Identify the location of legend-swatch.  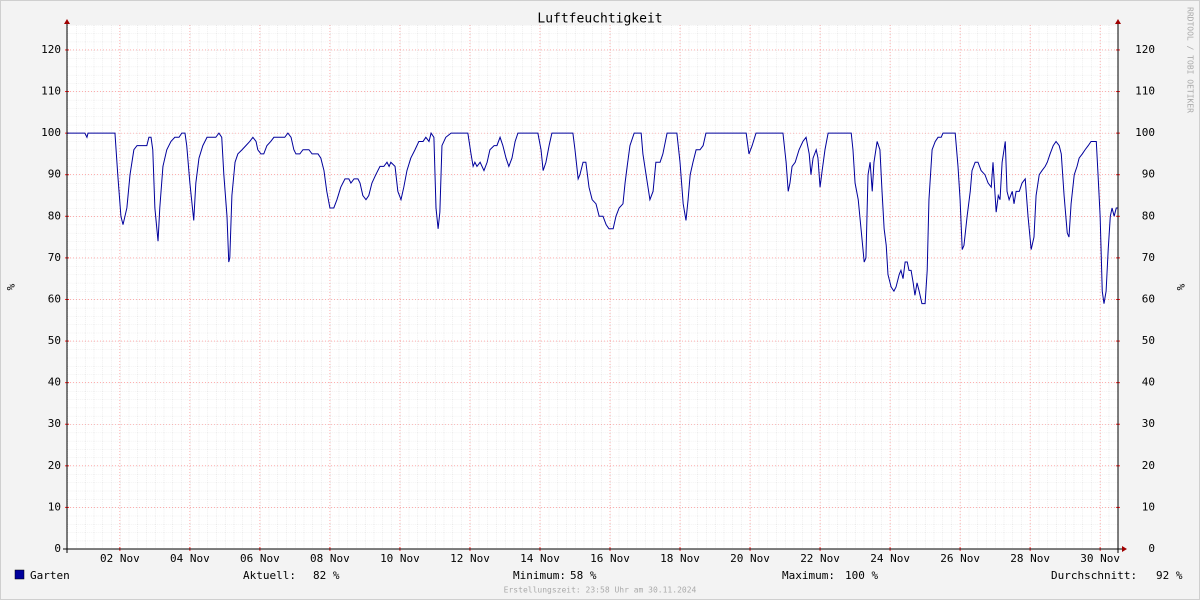
(19, 574).